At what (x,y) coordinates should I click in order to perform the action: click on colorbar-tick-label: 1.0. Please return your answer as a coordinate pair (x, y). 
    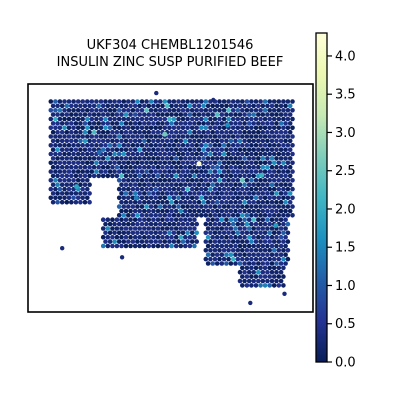
    Looking at the image, I should click on (345, 286).